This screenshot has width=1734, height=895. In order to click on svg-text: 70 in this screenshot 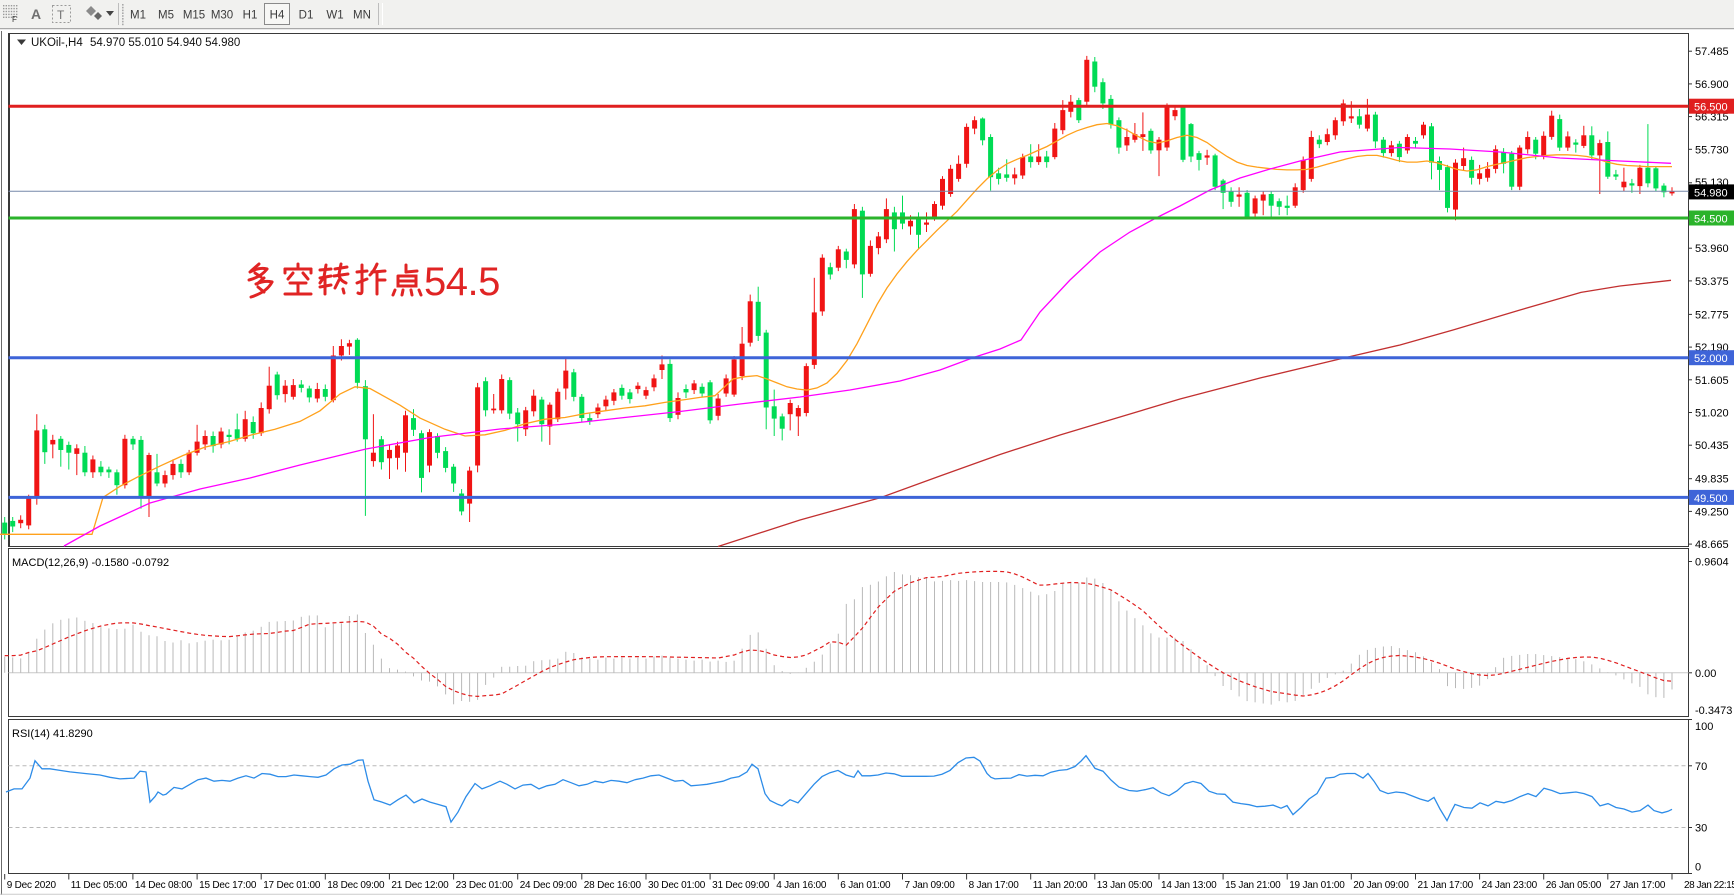, I will do `click(1701, 767)`.